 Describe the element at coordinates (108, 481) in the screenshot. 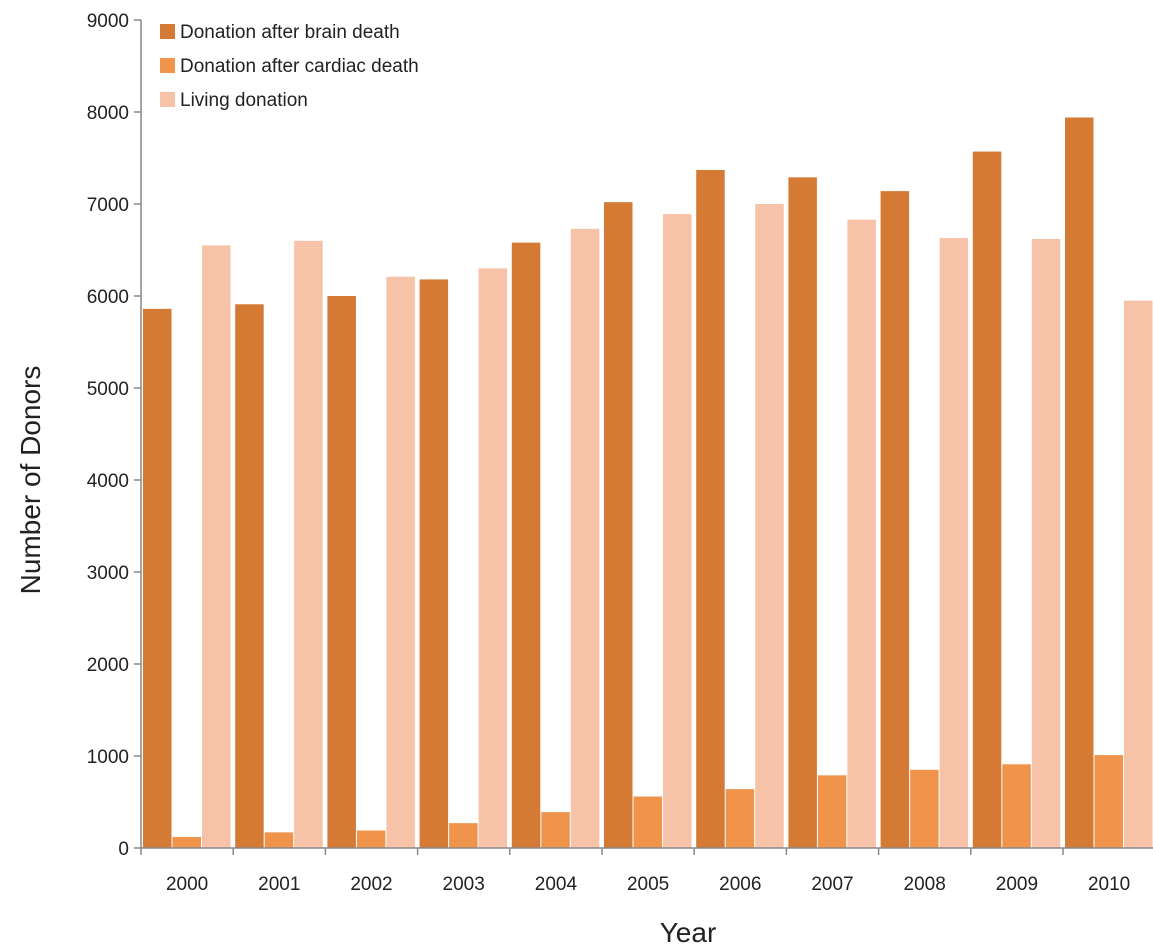

I see `y-tick-label-4000: 4000` at that location.